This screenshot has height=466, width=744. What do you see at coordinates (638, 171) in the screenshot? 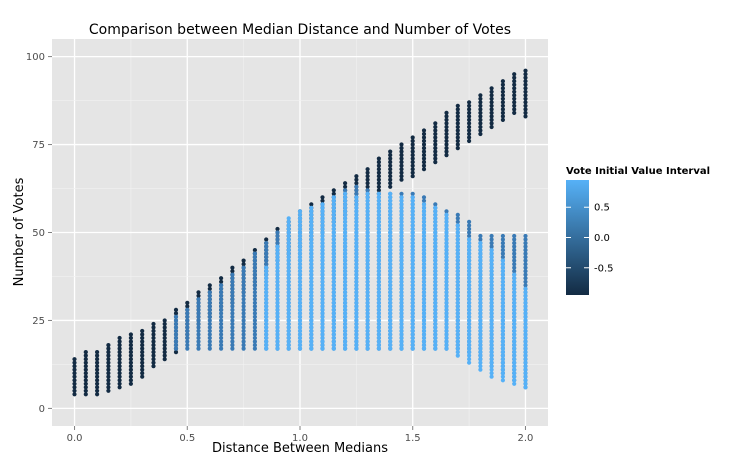
I see `legend-title: Vote Initial Value Interval` at bounding box center [638, 171].